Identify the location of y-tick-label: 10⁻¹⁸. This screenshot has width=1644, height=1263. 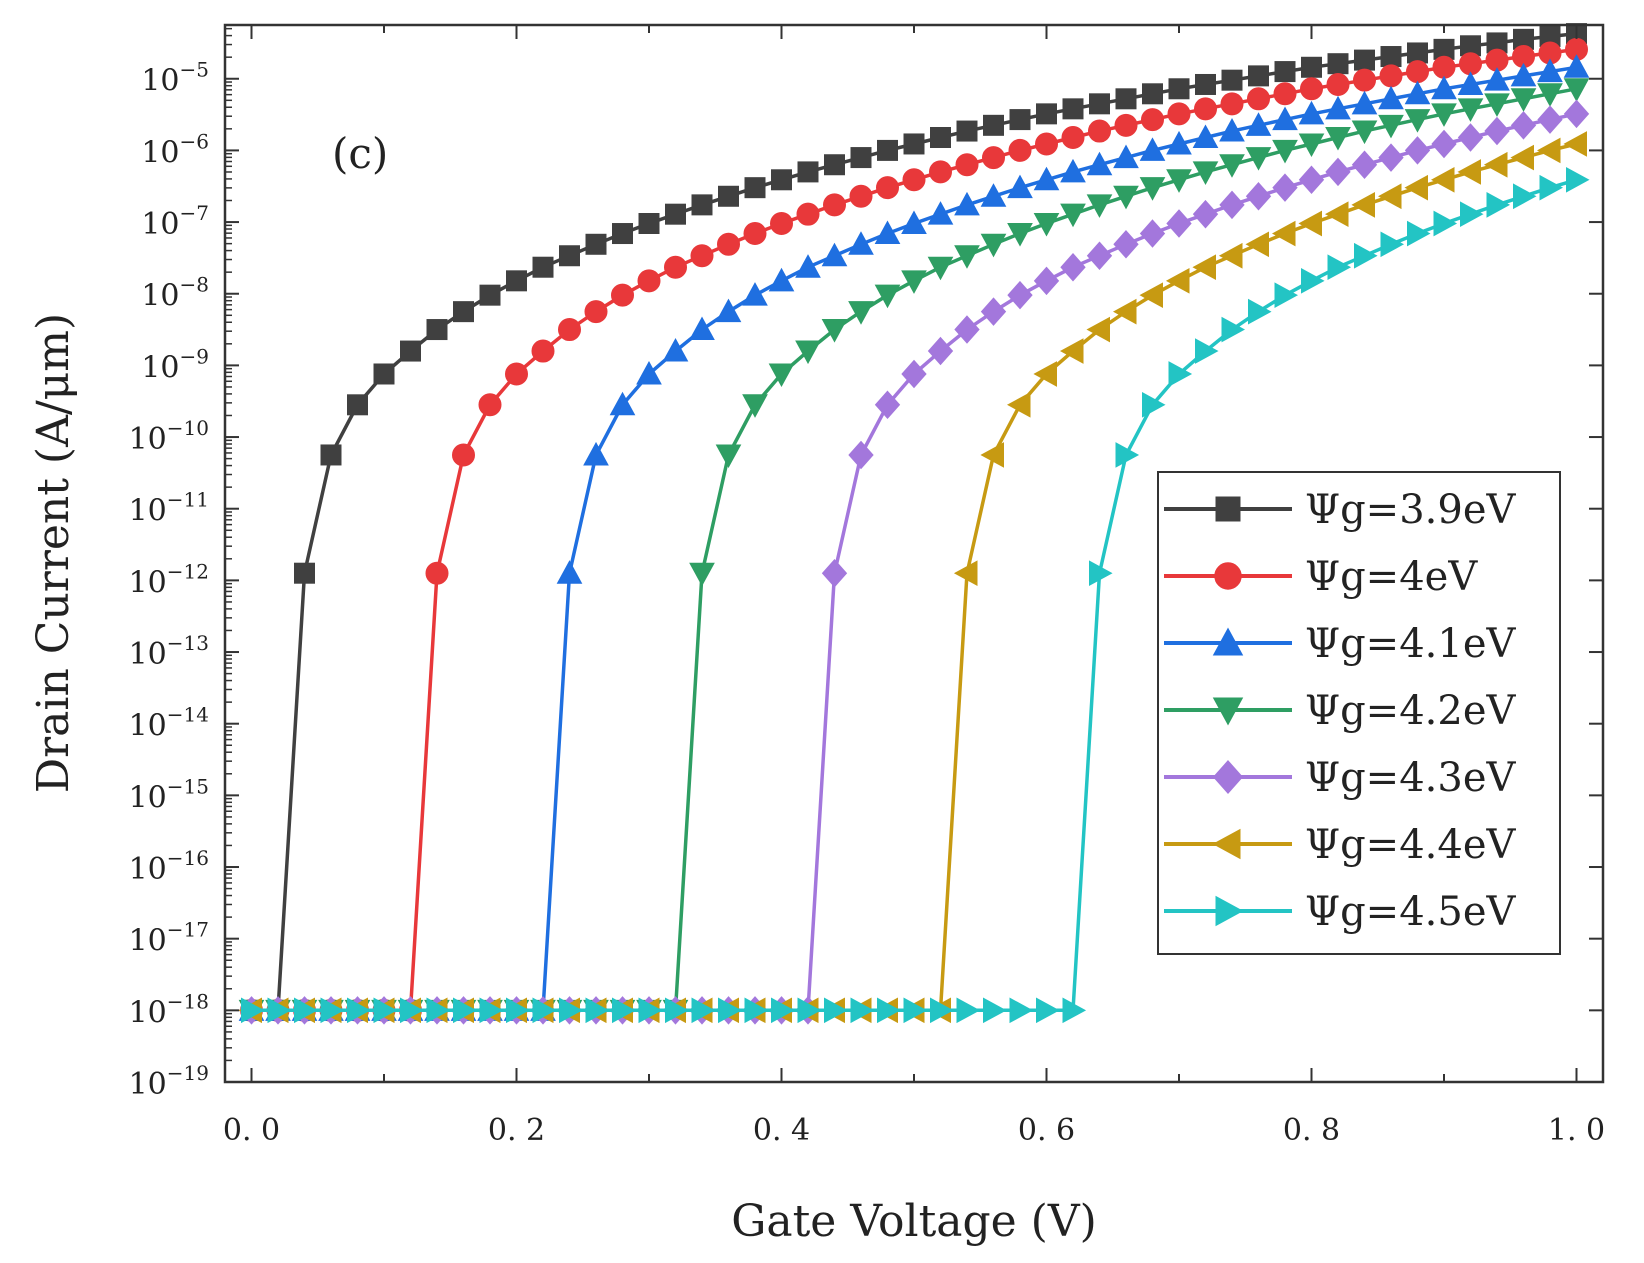
(169, 1009).